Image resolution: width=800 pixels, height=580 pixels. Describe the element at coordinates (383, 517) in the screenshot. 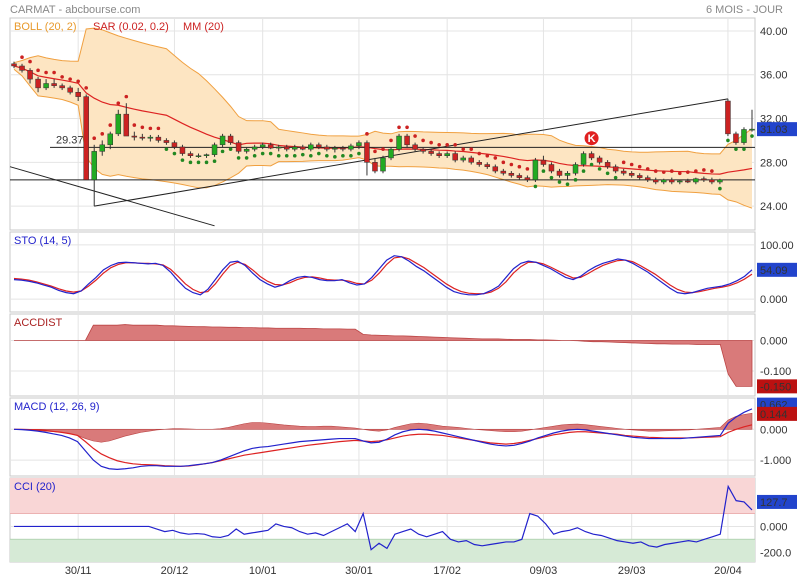

I see `cci-line` at that location.